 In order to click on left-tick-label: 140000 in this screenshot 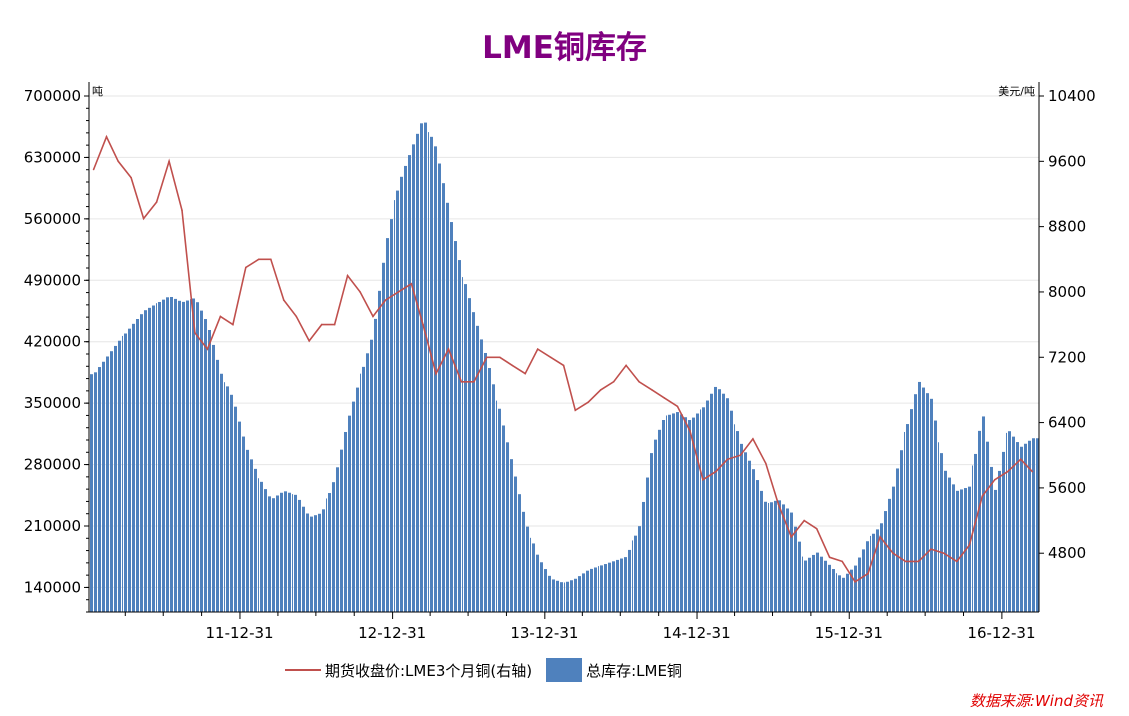, I will do `click(52, 587)`.